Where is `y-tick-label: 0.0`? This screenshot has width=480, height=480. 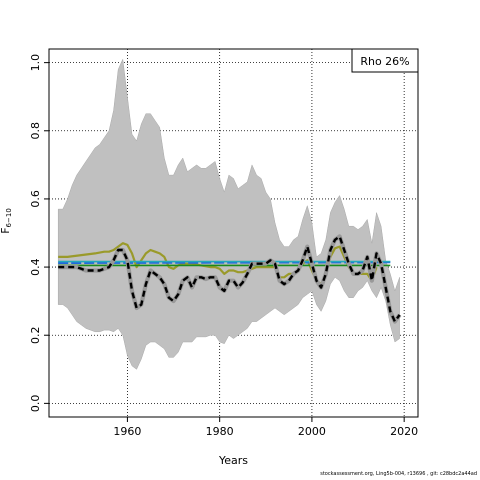 y-tick-label: 0.0 is located at coordinates (35, 404).